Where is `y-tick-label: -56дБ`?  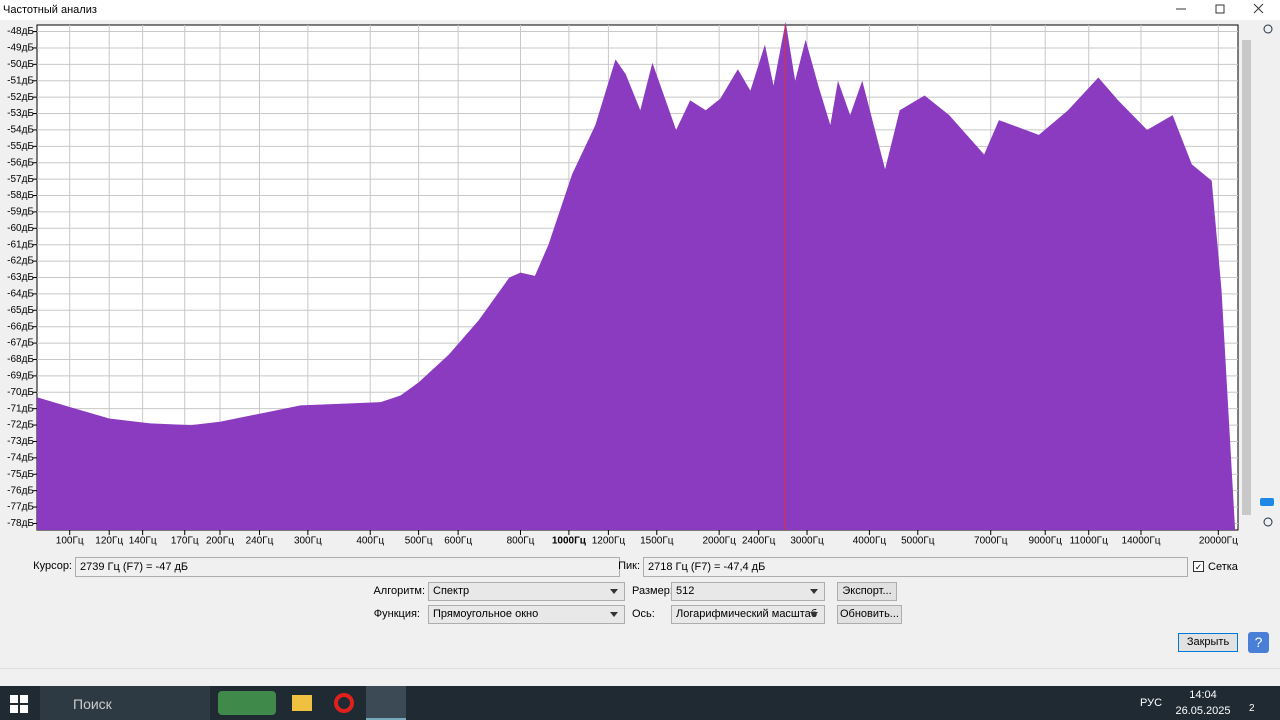 y-tick-label: -56дБ is located at coordinates (20, 162).